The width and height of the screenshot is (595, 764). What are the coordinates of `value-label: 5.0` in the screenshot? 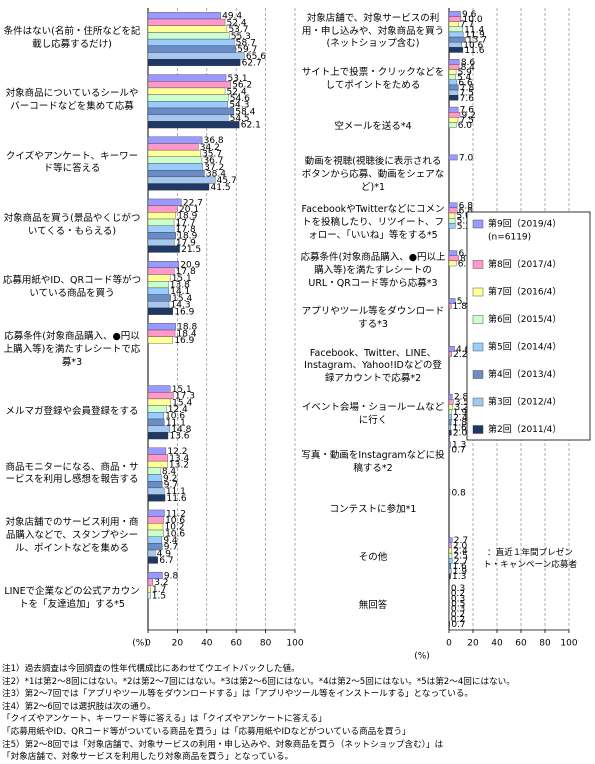 It's located at (464, 217).